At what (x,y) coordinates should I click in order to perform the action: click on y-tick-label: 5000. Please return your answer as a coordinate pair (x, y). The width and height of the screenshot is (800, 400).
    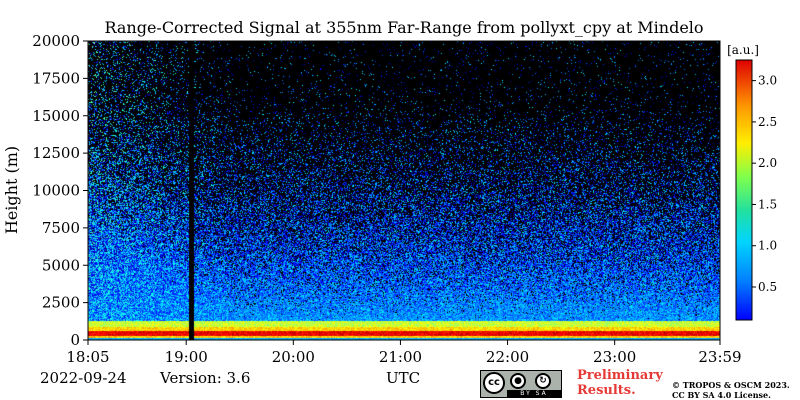
    Looking at the image, I should click on (61, 265).